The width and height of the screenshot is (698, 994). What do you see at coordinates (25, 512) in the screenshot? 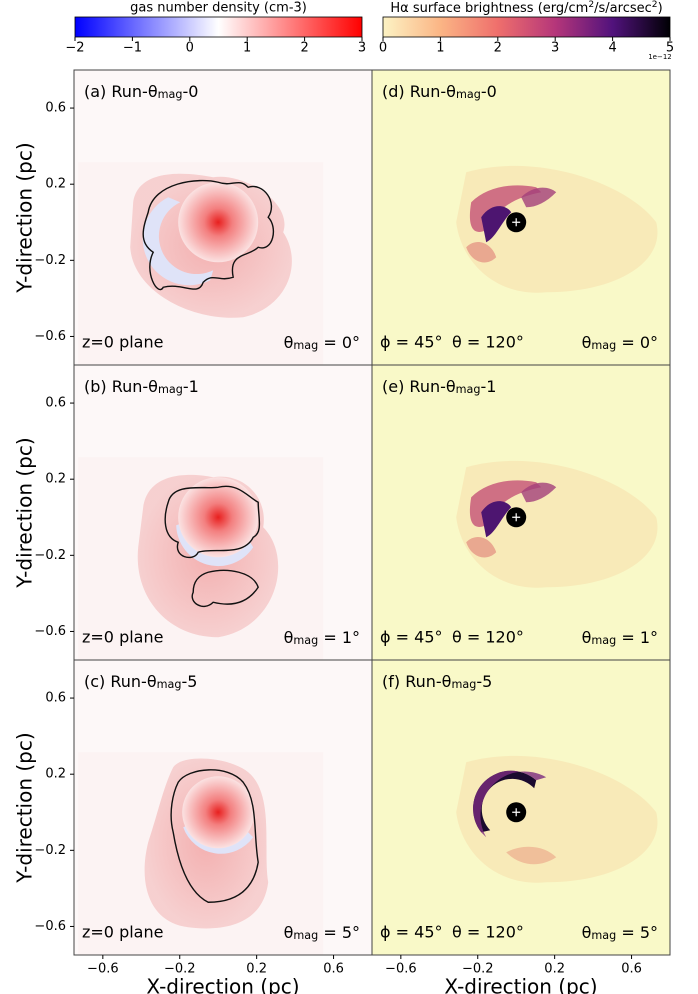
I see `y-axis-label: Y-direction (pc)` at bounding box center [25, 512].